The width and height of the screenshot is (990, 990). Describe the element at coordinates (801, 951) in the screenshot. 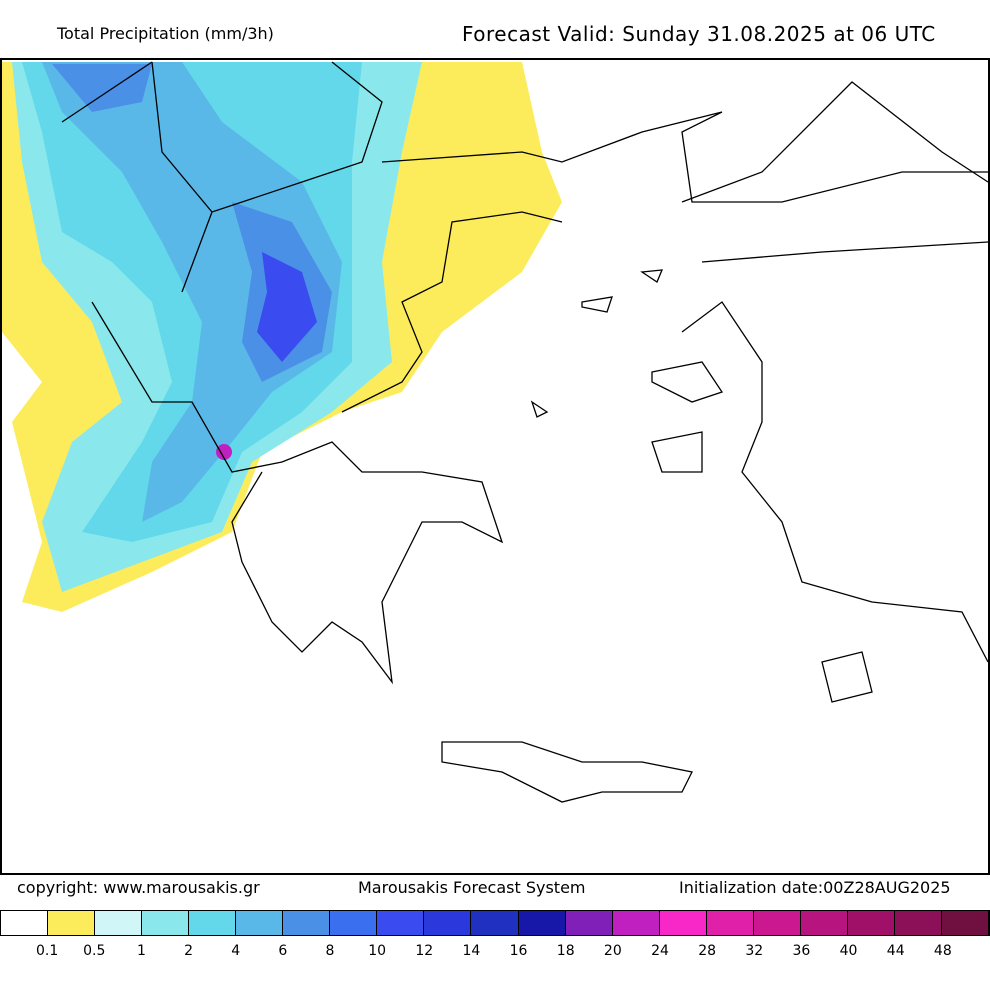

I see `legend-label: 36` at that location.